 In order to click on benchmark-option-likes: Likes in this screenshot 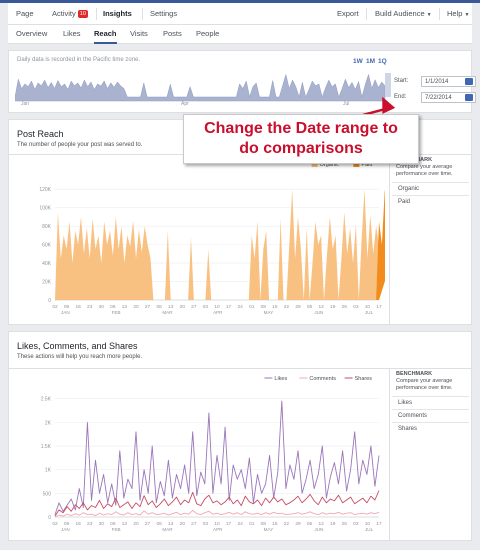, I will do `click(430, 402)`.